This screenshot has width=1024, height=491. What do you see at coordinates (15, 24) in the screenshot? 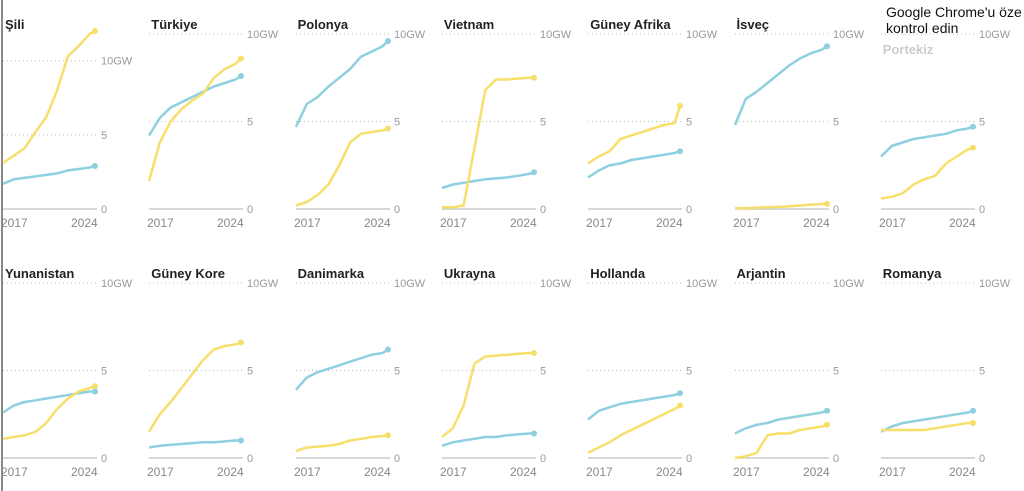
I see `panel-title: Şili` at bounding box center [15, 24].